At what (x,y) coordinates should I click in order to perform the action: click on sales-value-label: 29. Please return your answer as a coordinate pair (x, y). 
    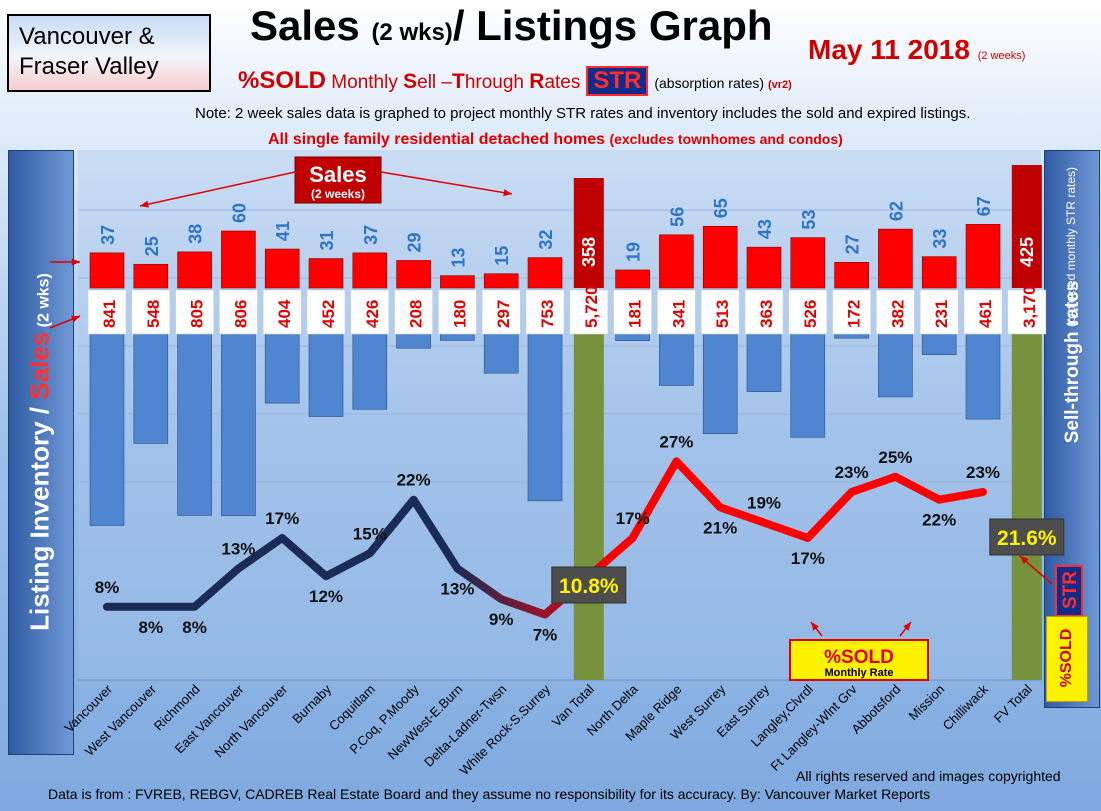
    Looking at the image, I should click on (415, 242).